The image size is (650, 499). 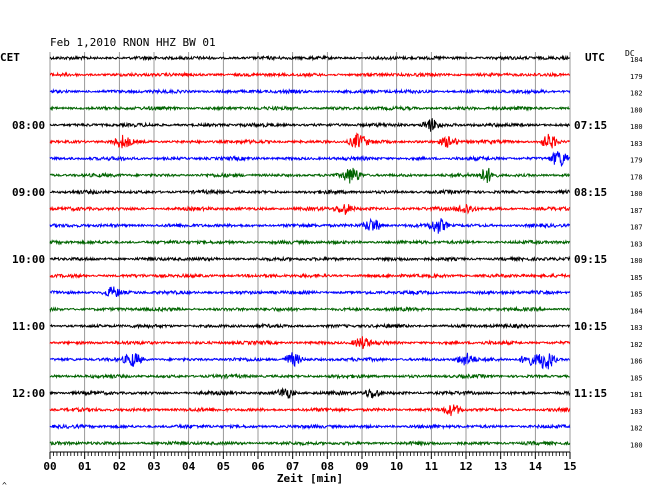 What do you see at coordinates (28, 192) in the screenshot?
I see `cet-label: 09:00` at bounding box center [28, 192].